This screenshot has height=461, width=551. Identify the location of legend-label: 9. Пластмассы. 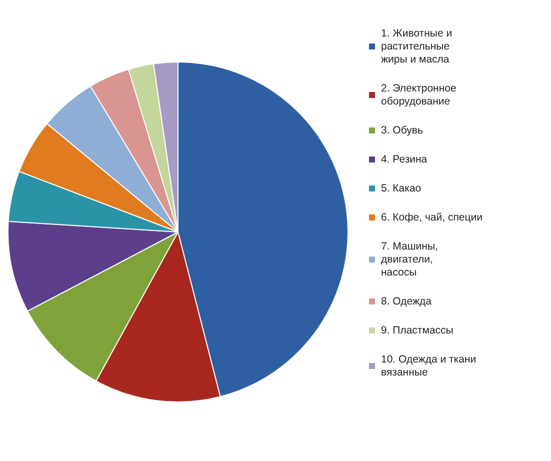
(417, 330).